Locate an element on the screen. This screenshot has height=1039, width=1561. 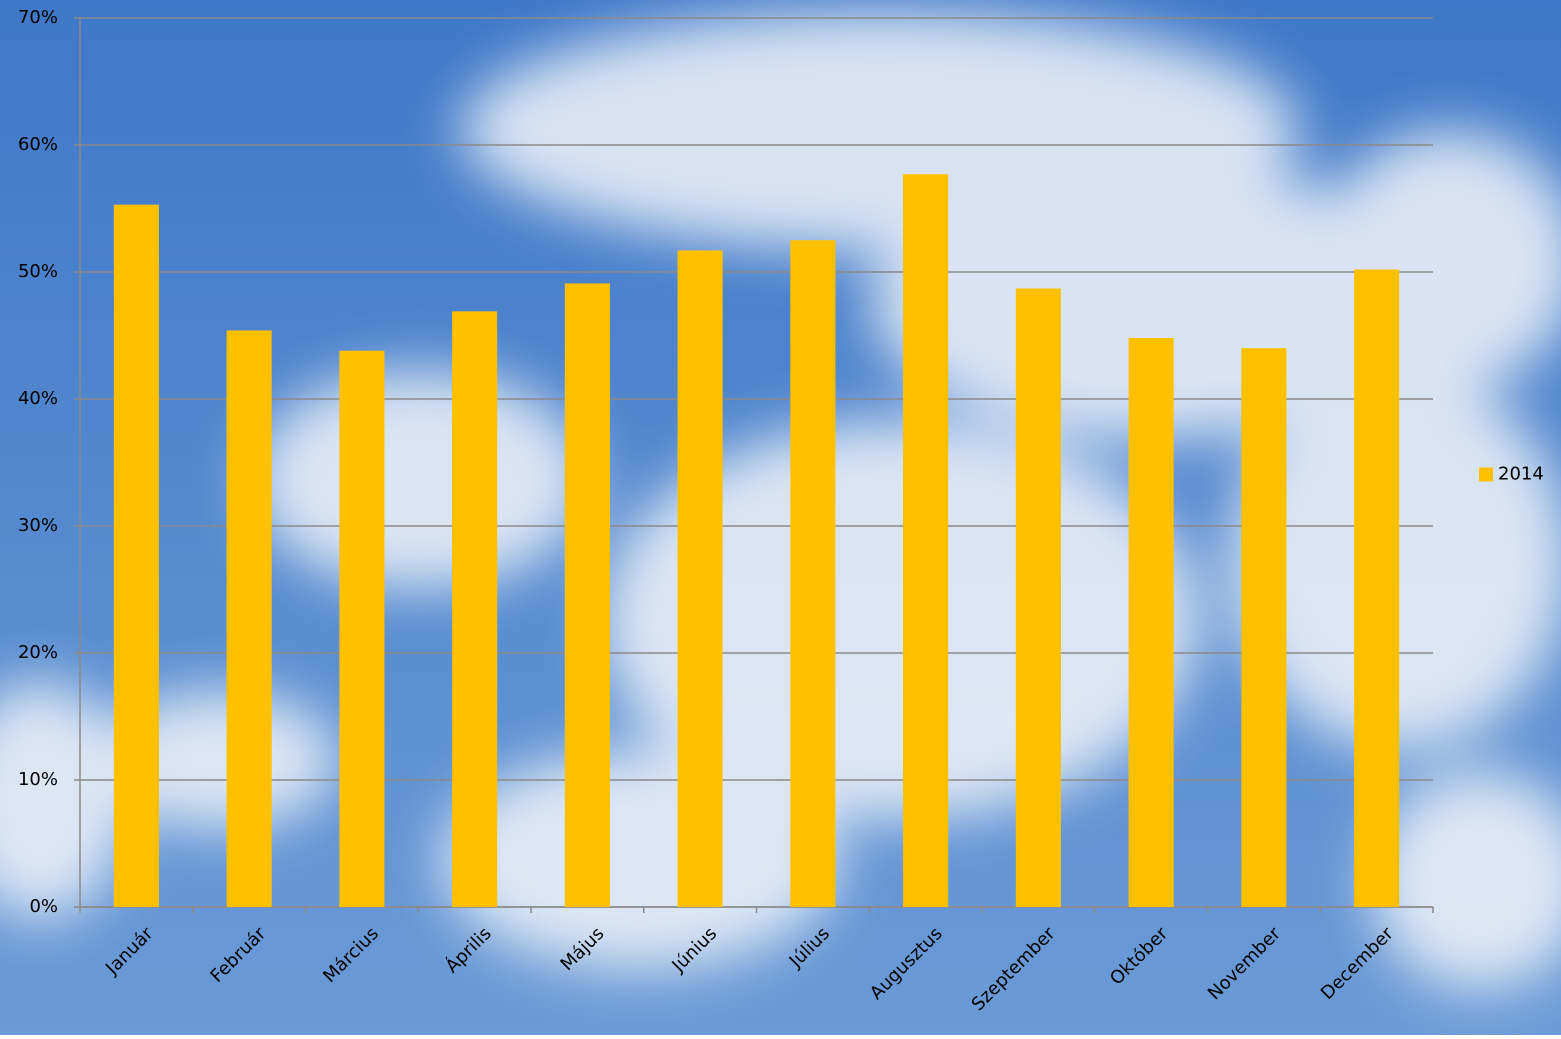
y-tick-label: 0% is located at coordinates (43, 906).